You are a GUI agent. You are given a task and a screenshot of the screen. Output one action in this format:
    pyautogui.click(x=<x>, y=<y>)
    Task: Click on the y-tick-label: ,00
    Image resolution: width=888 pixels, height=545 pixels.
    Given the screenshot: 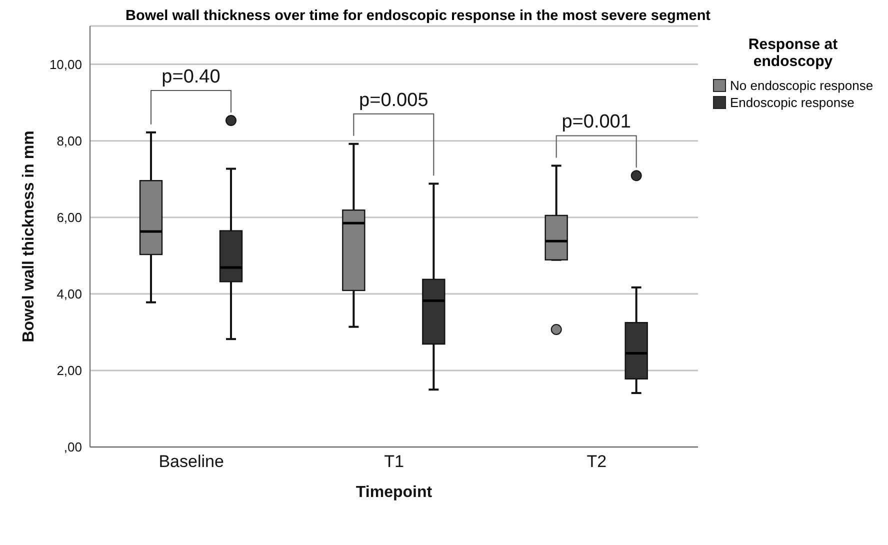 What is the action you would take?
    pyautogui.click(x=73, y=447)
    